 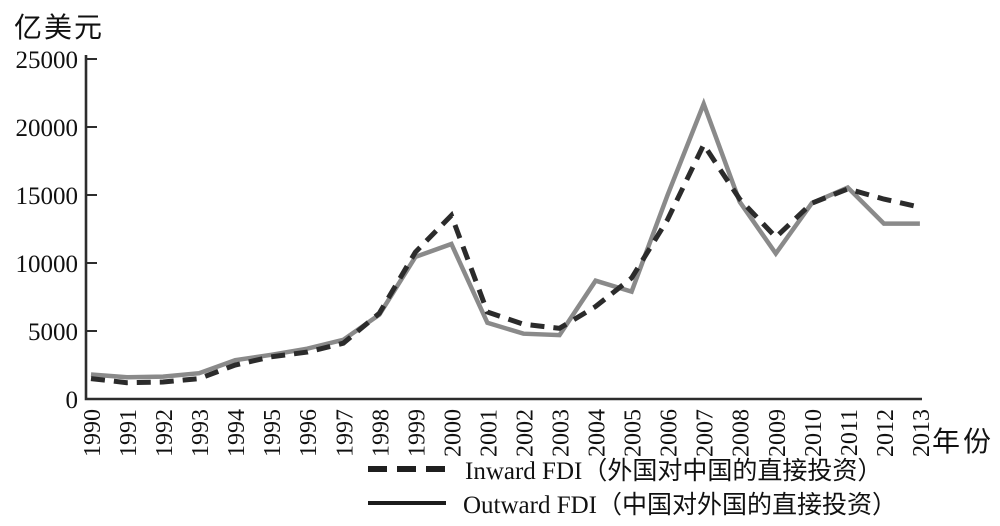 I want to click on x-tick-label: 2013, so click(x=922, y=433).